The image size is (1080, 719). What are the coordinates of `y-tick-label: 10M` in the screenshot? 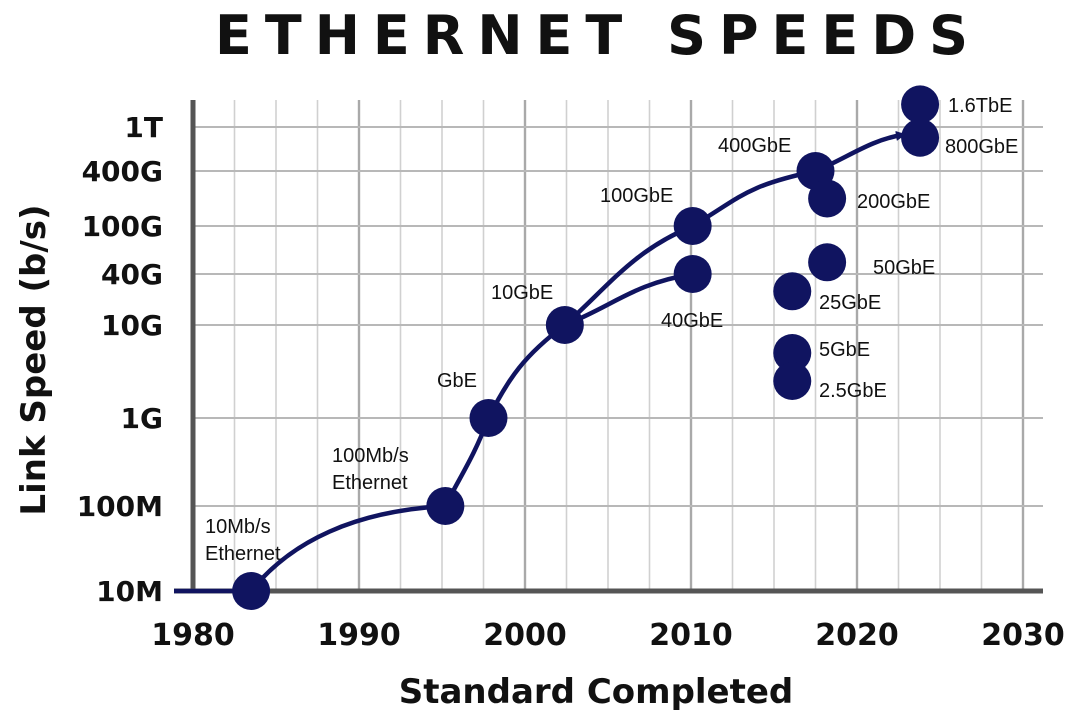 It's located at (129, 591).